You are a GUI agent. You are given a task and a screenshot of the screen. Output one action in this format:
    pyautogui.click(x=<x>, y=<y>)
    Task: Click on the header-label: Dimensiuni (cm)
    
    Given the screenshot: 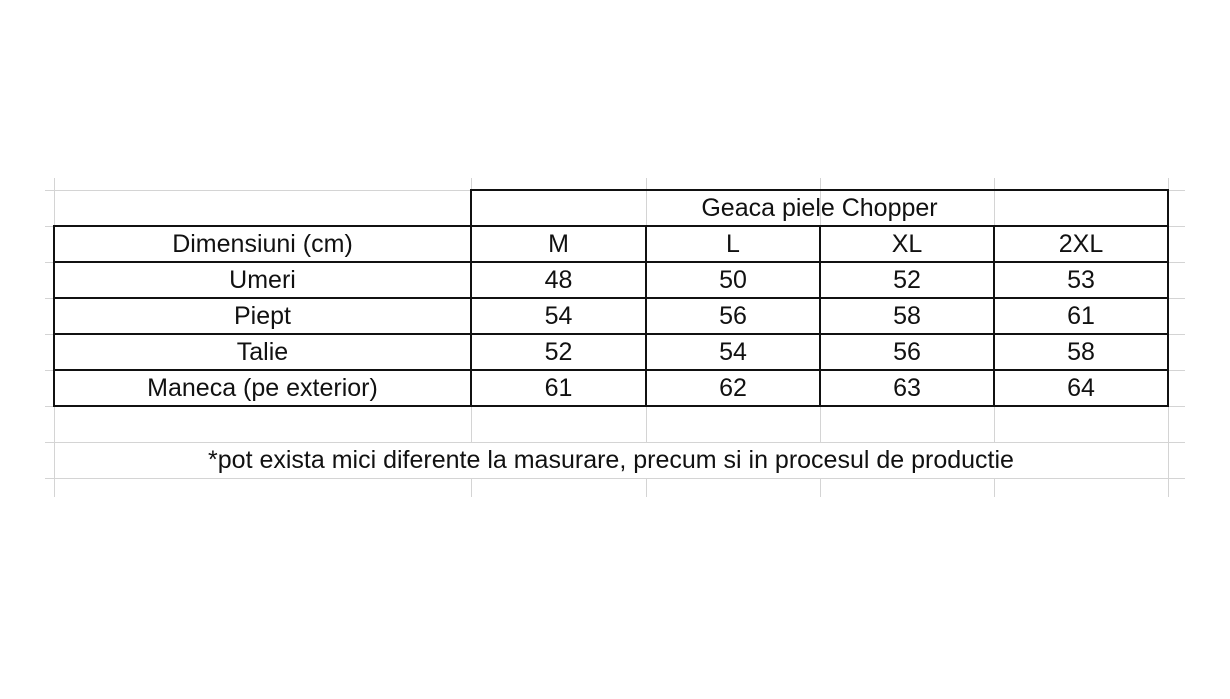 What is the action you would take?
    pyautogui.click(x=262, y=244)
    